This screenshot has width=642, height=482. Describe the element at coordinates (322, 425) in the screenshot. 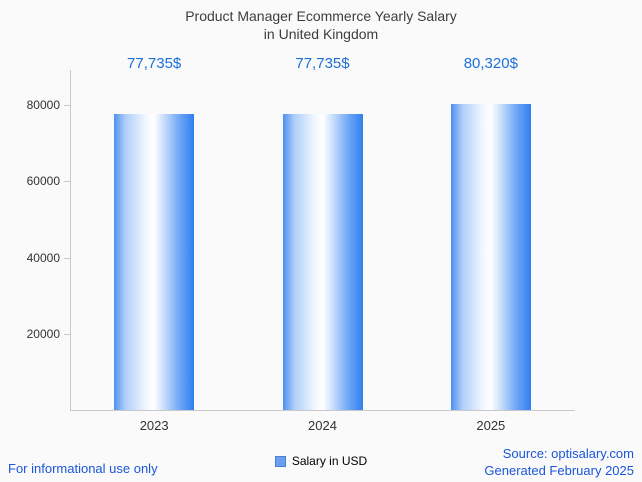

I see `x-category-label: 2024` at that location.